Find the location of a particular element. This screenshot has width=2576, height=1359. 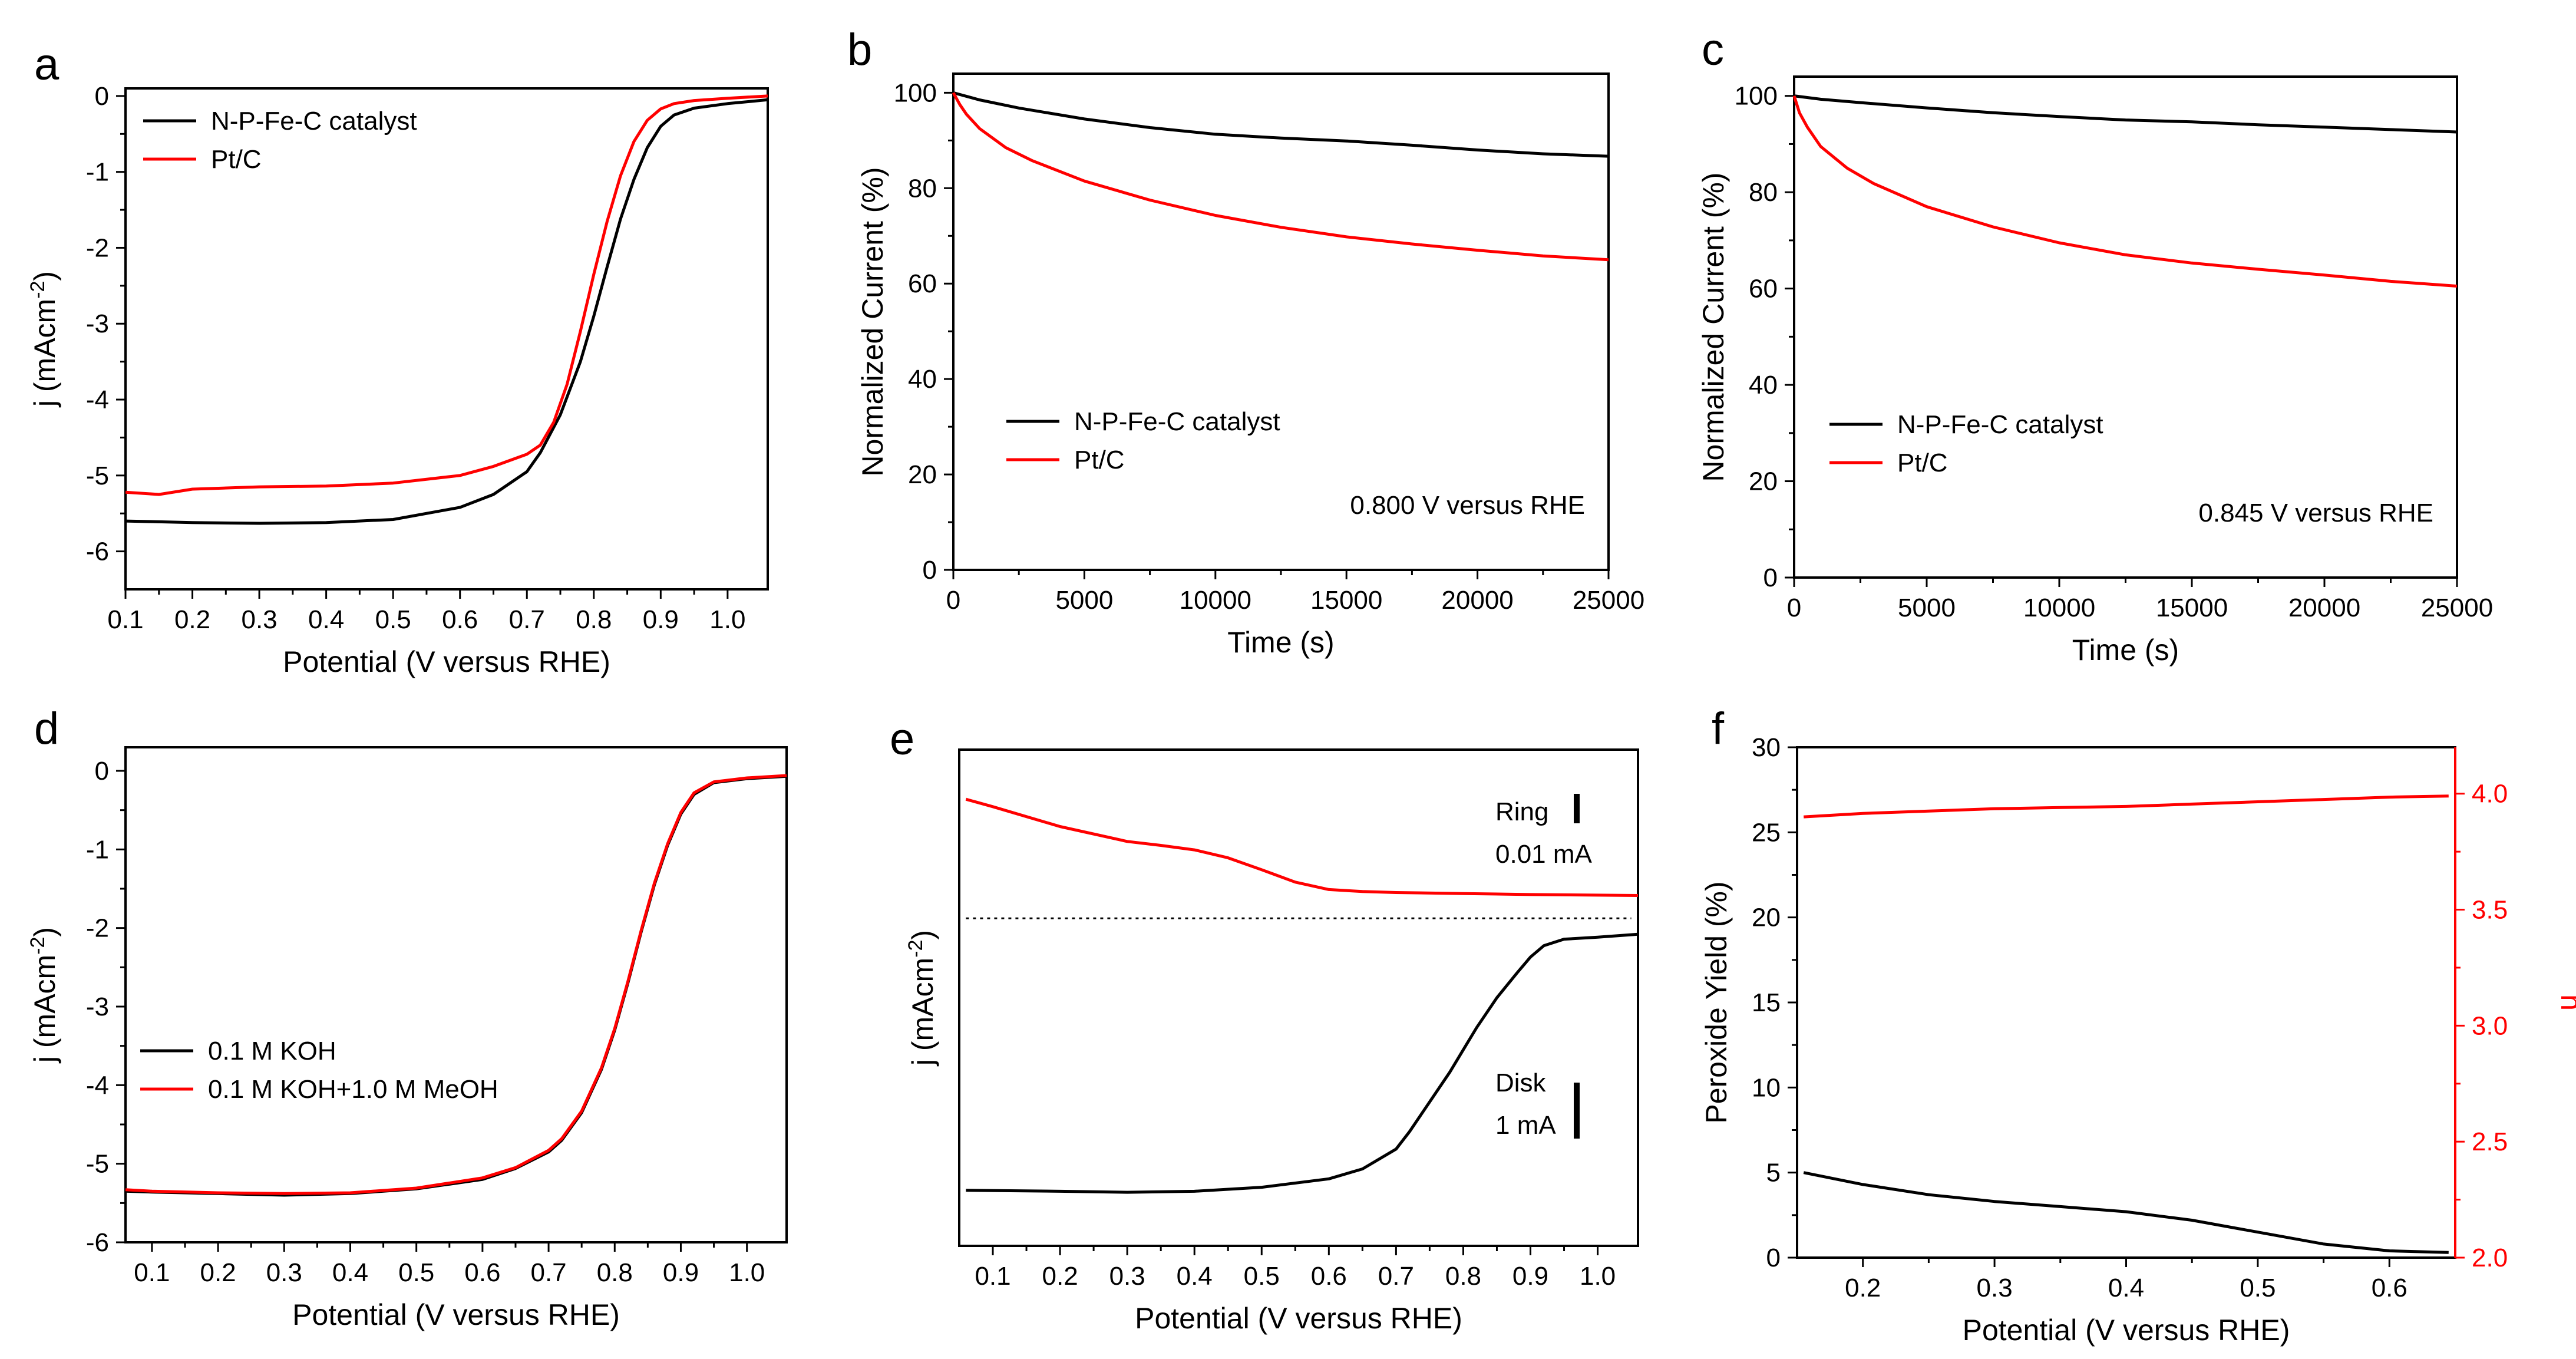

y-tick-label: 30 is located at coordinates (1766, 748).